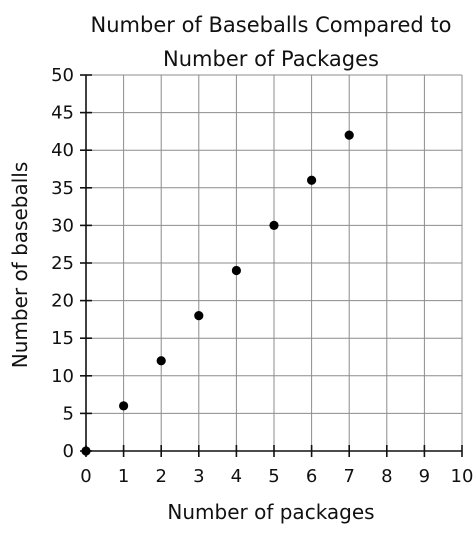 The image size is (476, 534). Describe the element at coordinates (270, 512) in the screenshot. I see `x-axis-label: Number of packages` at that location.